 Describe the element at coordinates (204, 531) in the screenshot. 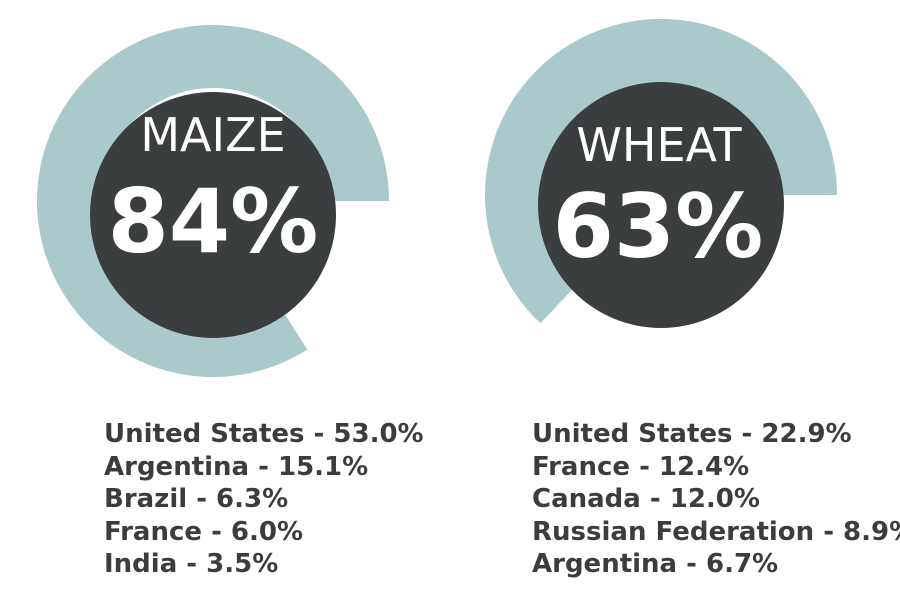

I see `list-item: France - 6.0%` at that location.